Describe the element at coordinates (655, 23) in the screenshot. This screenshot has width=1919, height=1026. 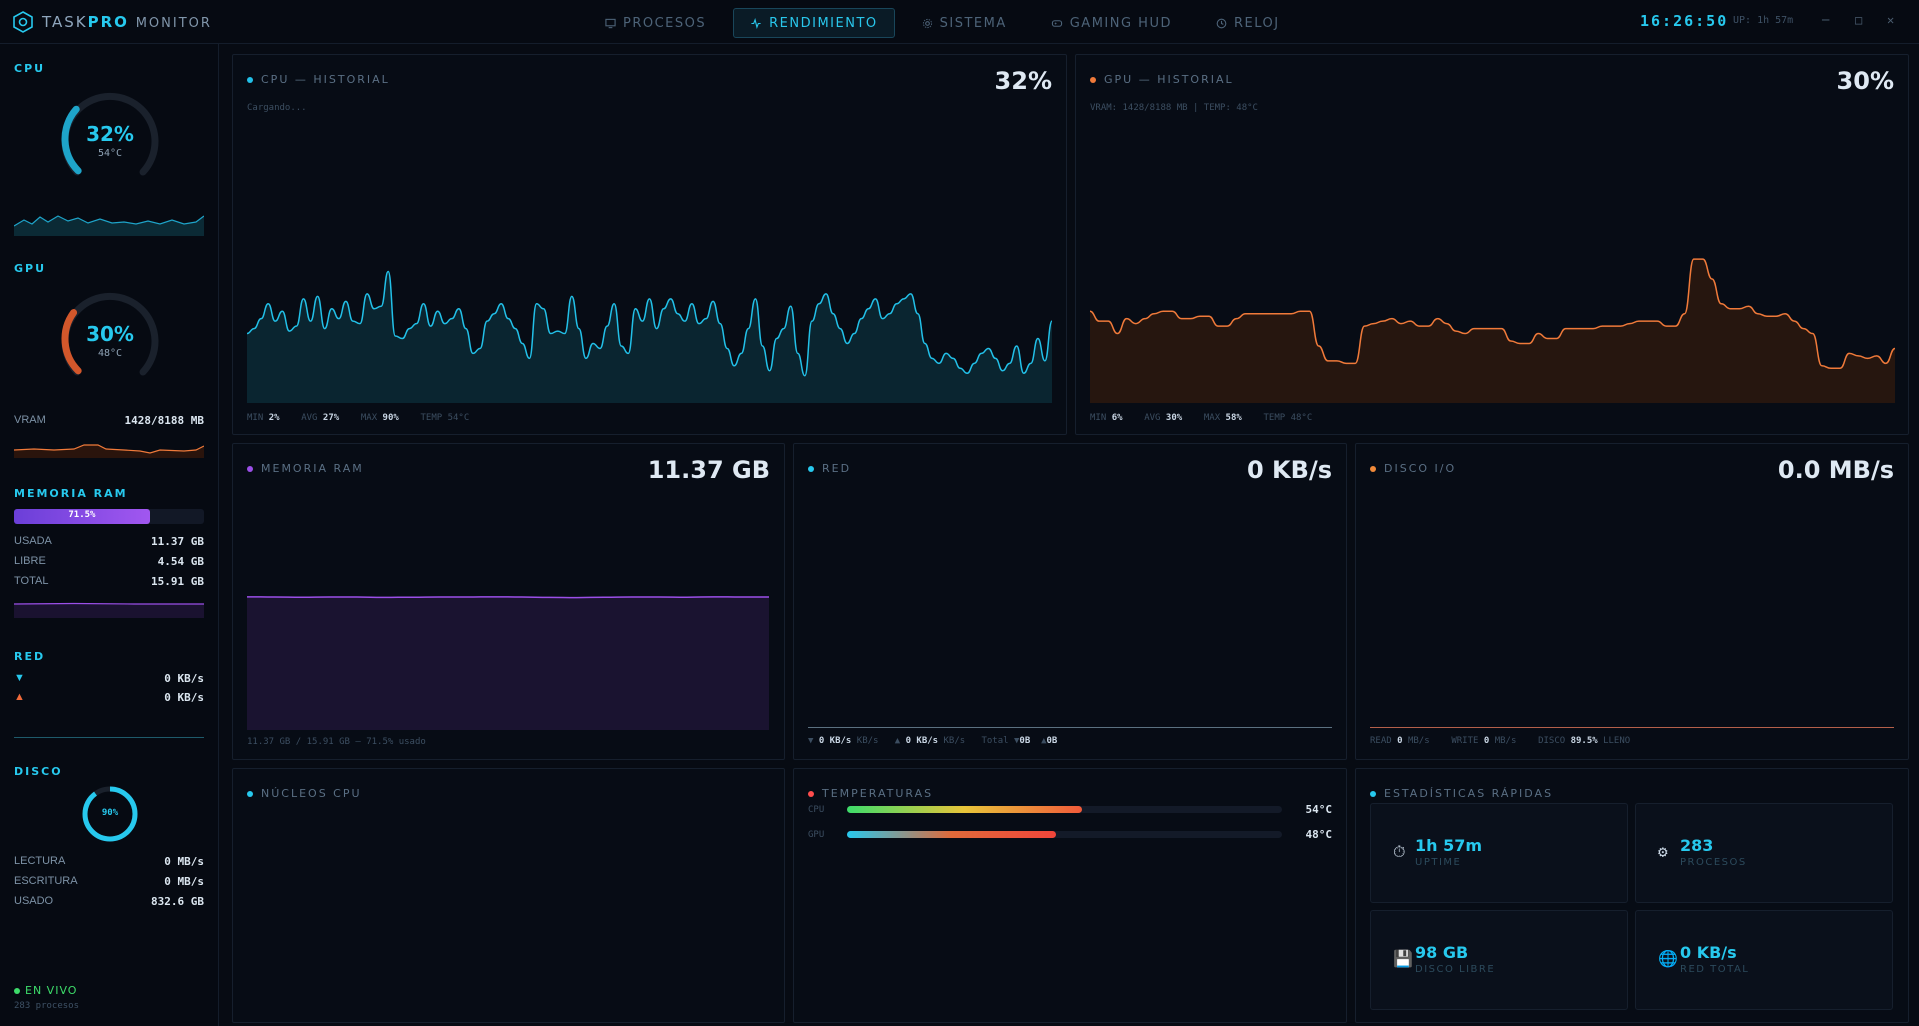
I see `tab-procesos: PROCESOS` at that location.